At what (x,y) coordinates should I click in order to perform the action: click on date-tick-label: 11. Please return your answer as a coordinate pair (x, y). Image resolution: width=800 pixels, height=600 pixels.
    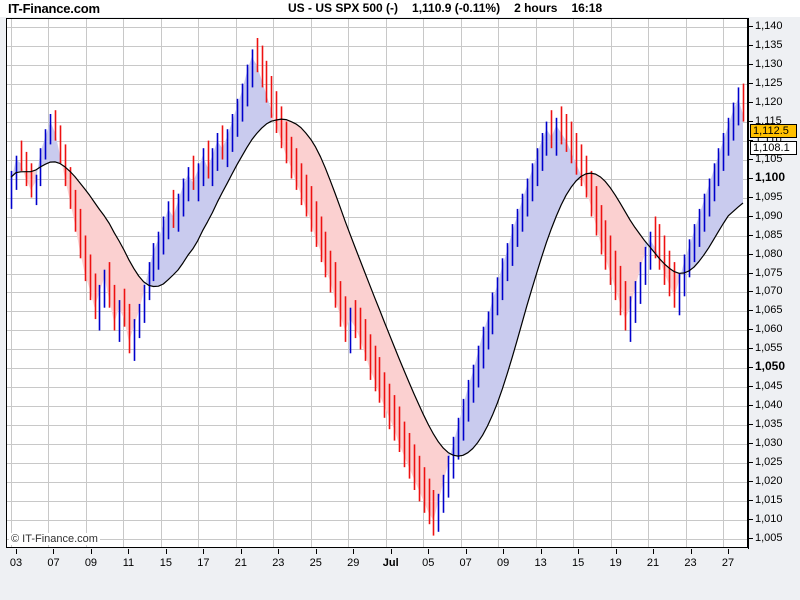
    Looking at the image, I should click on (128, 563).